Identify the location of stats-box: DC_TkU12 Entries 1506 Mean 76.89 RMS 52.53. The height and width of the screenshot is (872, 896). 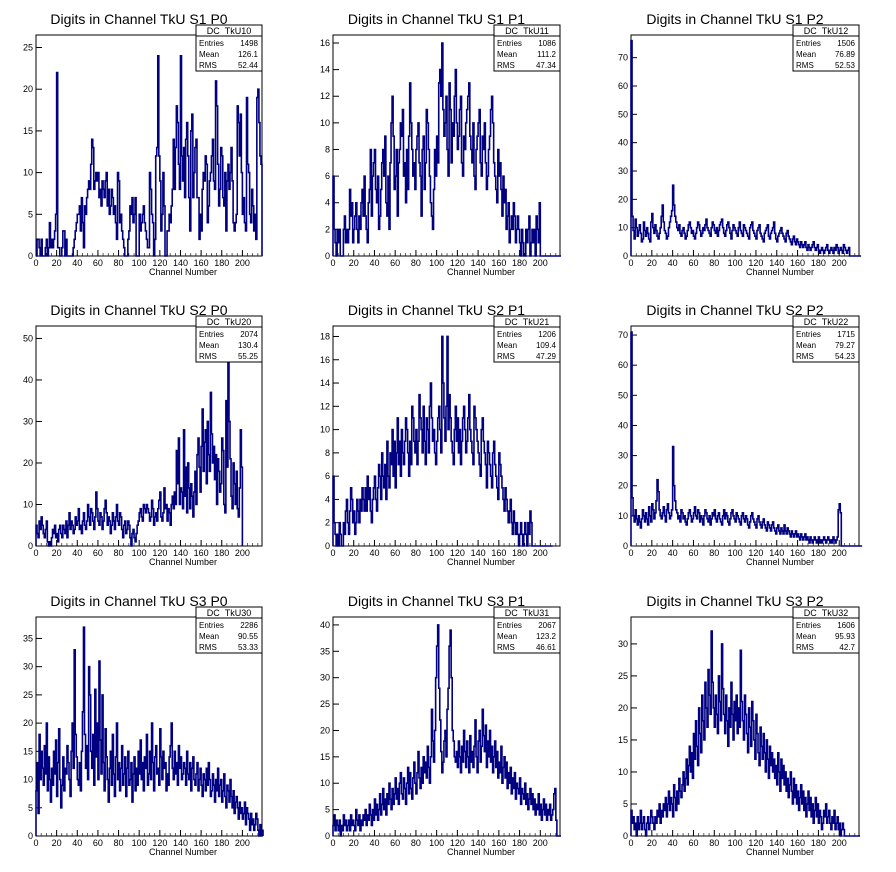
(826, 48).